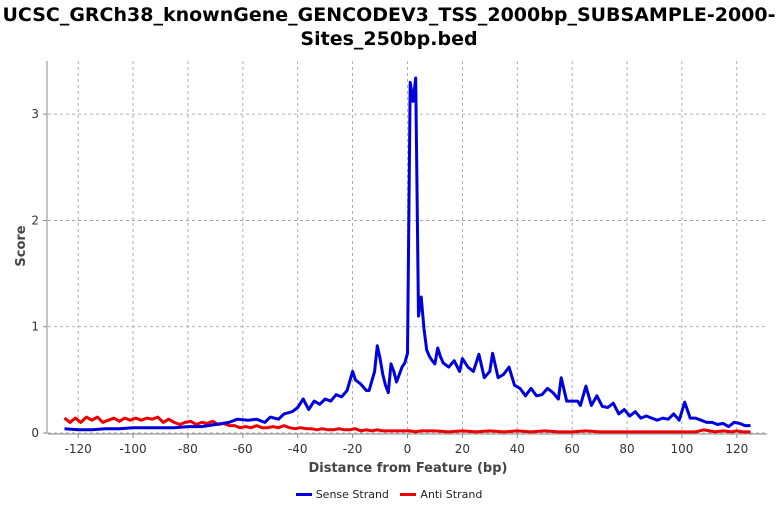 This screenshot has width=778, height=506. Describe the element at coordinates (243, 449) in the screenshot. I see `x-tick-label: -60` at that location.